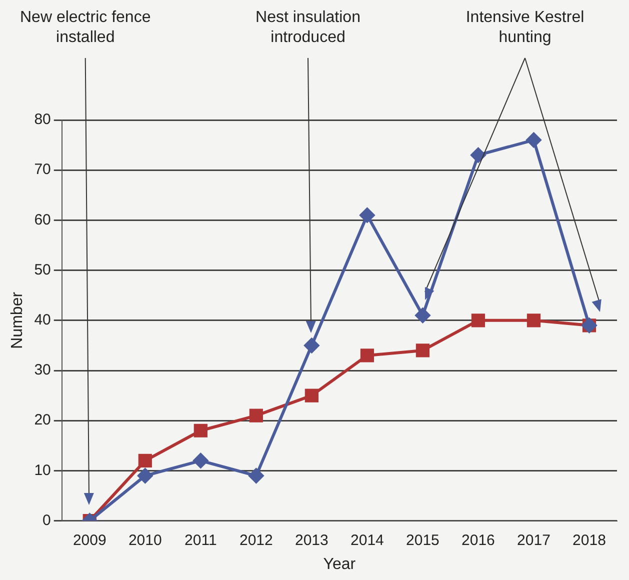 This screenshot has height=580, width=629. What do you see at coordinates (589, 540) in the screenshot?
I see `x-tick-label: 2018` at bounding box center [589, 540].